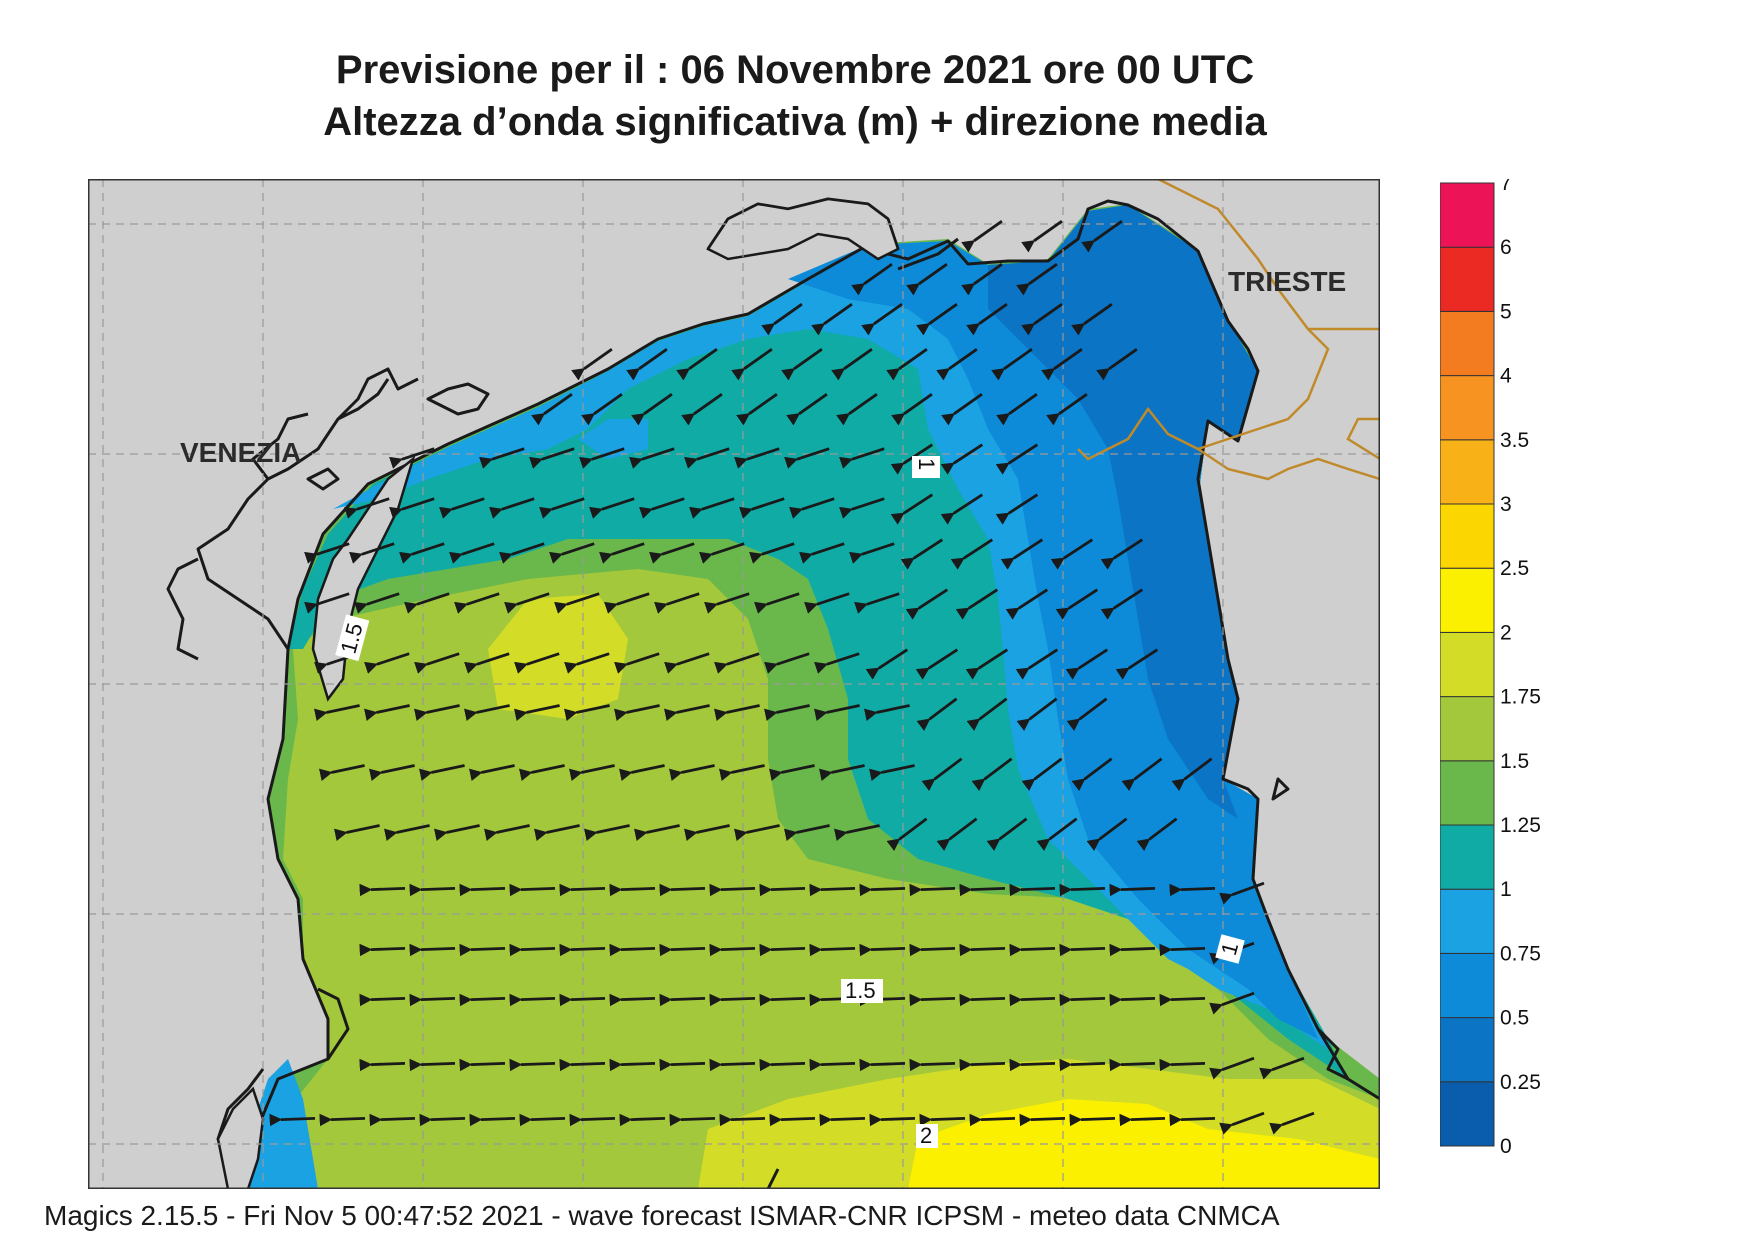 The height and width of the screenshot is (1242, 1755). What do you see at coordinates (240, 452) in the screenshot?
I see `city-label-venezia: VENEZIA` at bounding box center [240, 452].